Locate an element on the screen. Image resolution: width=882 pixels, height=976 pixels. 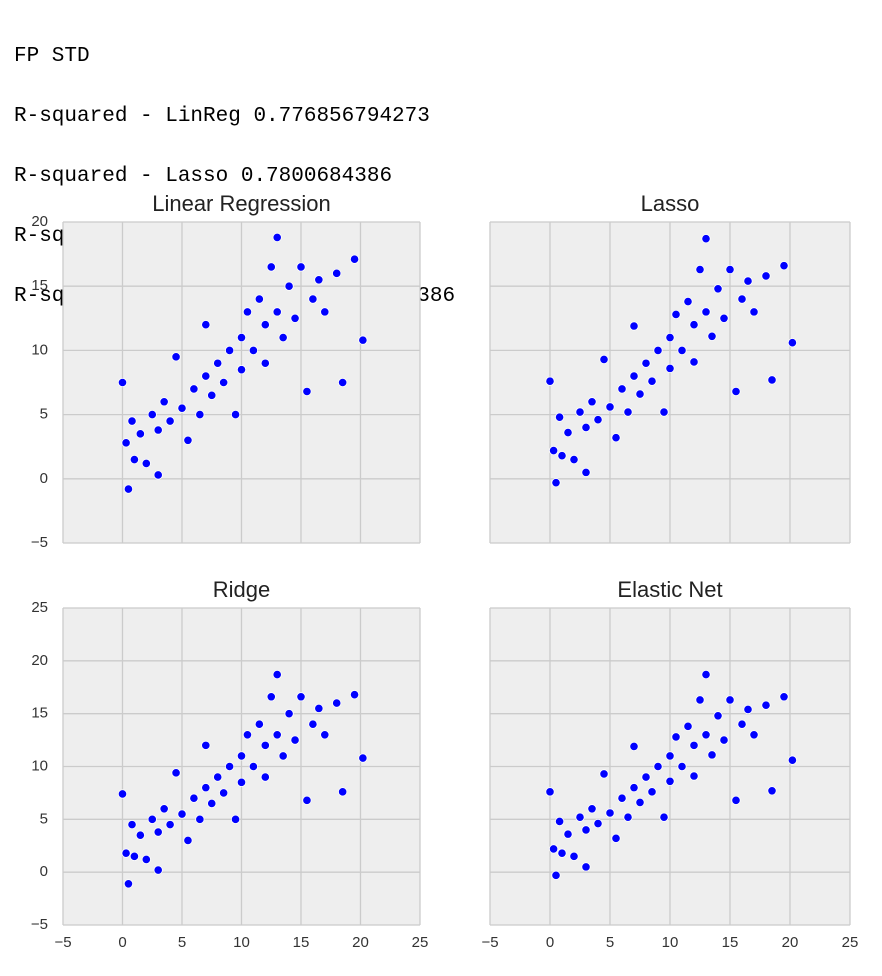
y-tick-label: 0 is located at coordinates (44, 478).